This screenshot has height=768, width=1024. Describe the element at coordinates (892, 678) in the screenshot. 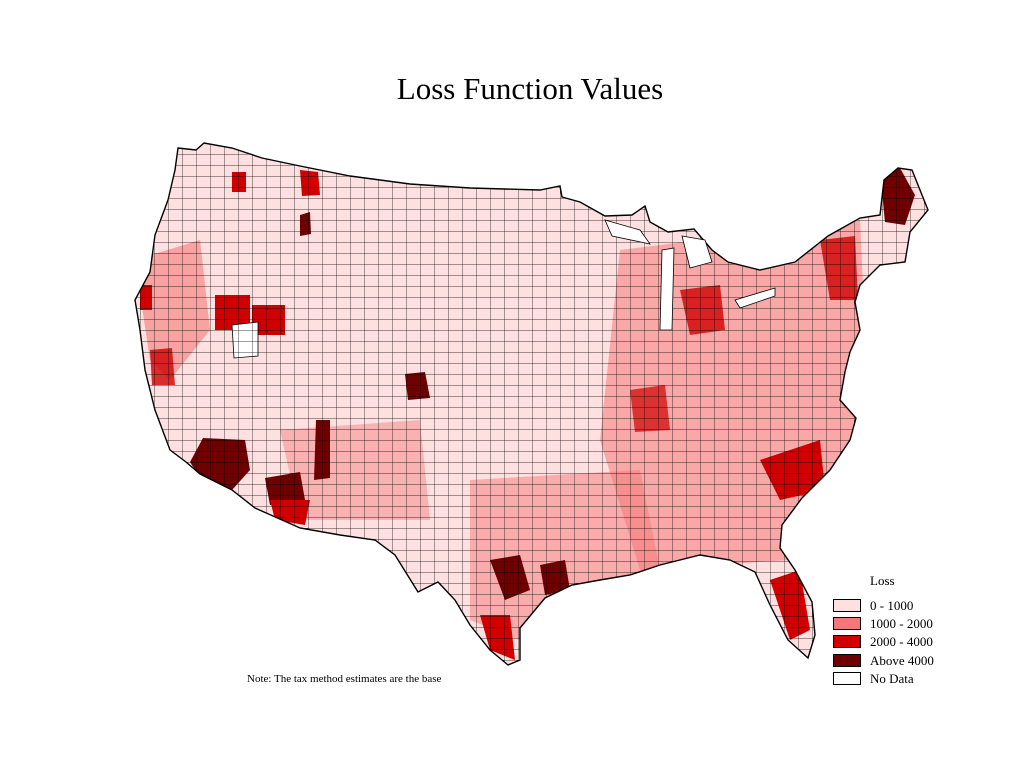

I see `legend-label: No Data` at that location.